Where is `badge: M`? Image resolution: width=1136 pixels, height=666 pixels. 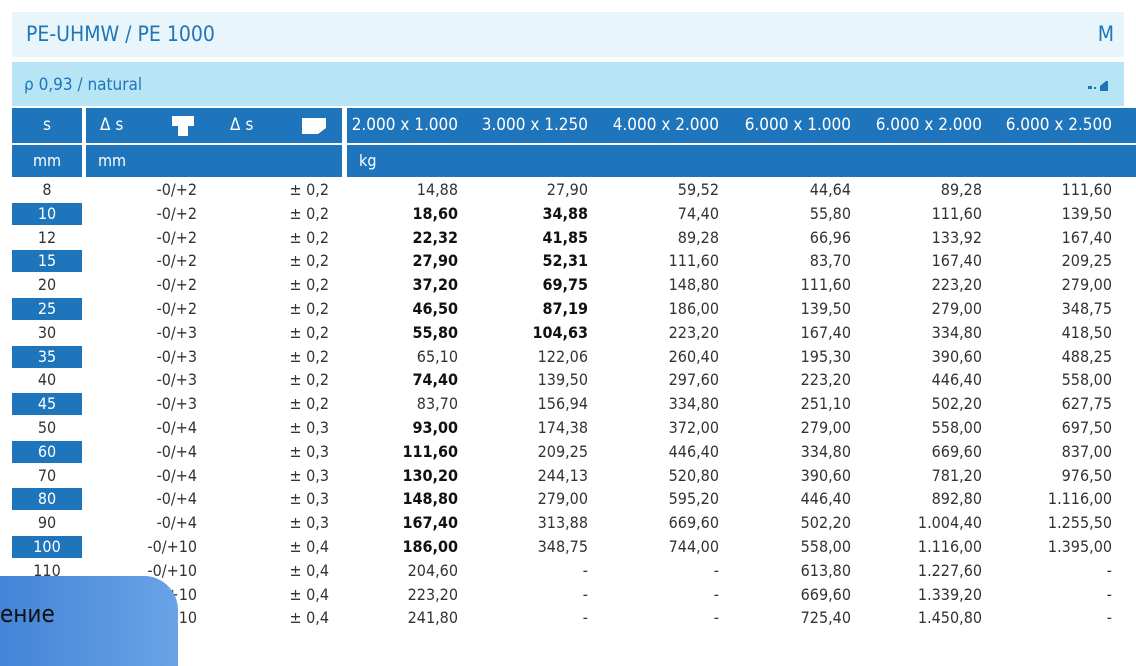
badge: M is located at coordinates (1105, 34).